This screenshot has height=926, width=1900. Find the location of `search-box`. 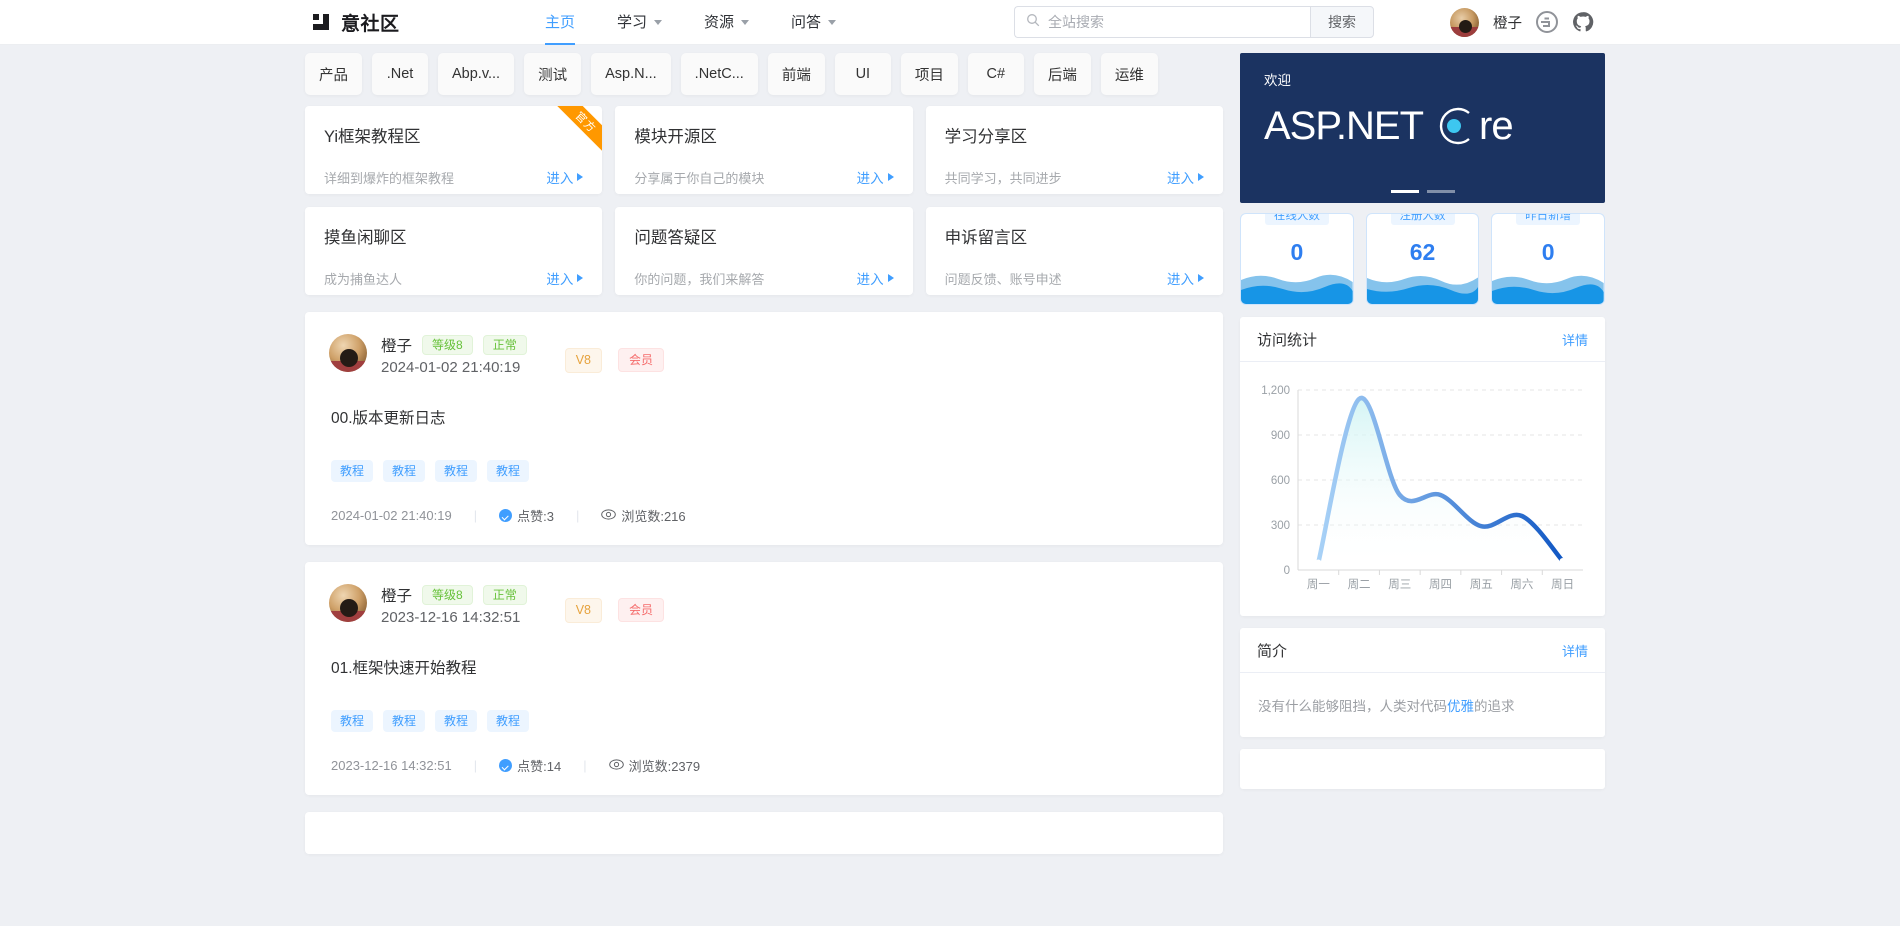

search-box is located at coordinates (1162, 22).